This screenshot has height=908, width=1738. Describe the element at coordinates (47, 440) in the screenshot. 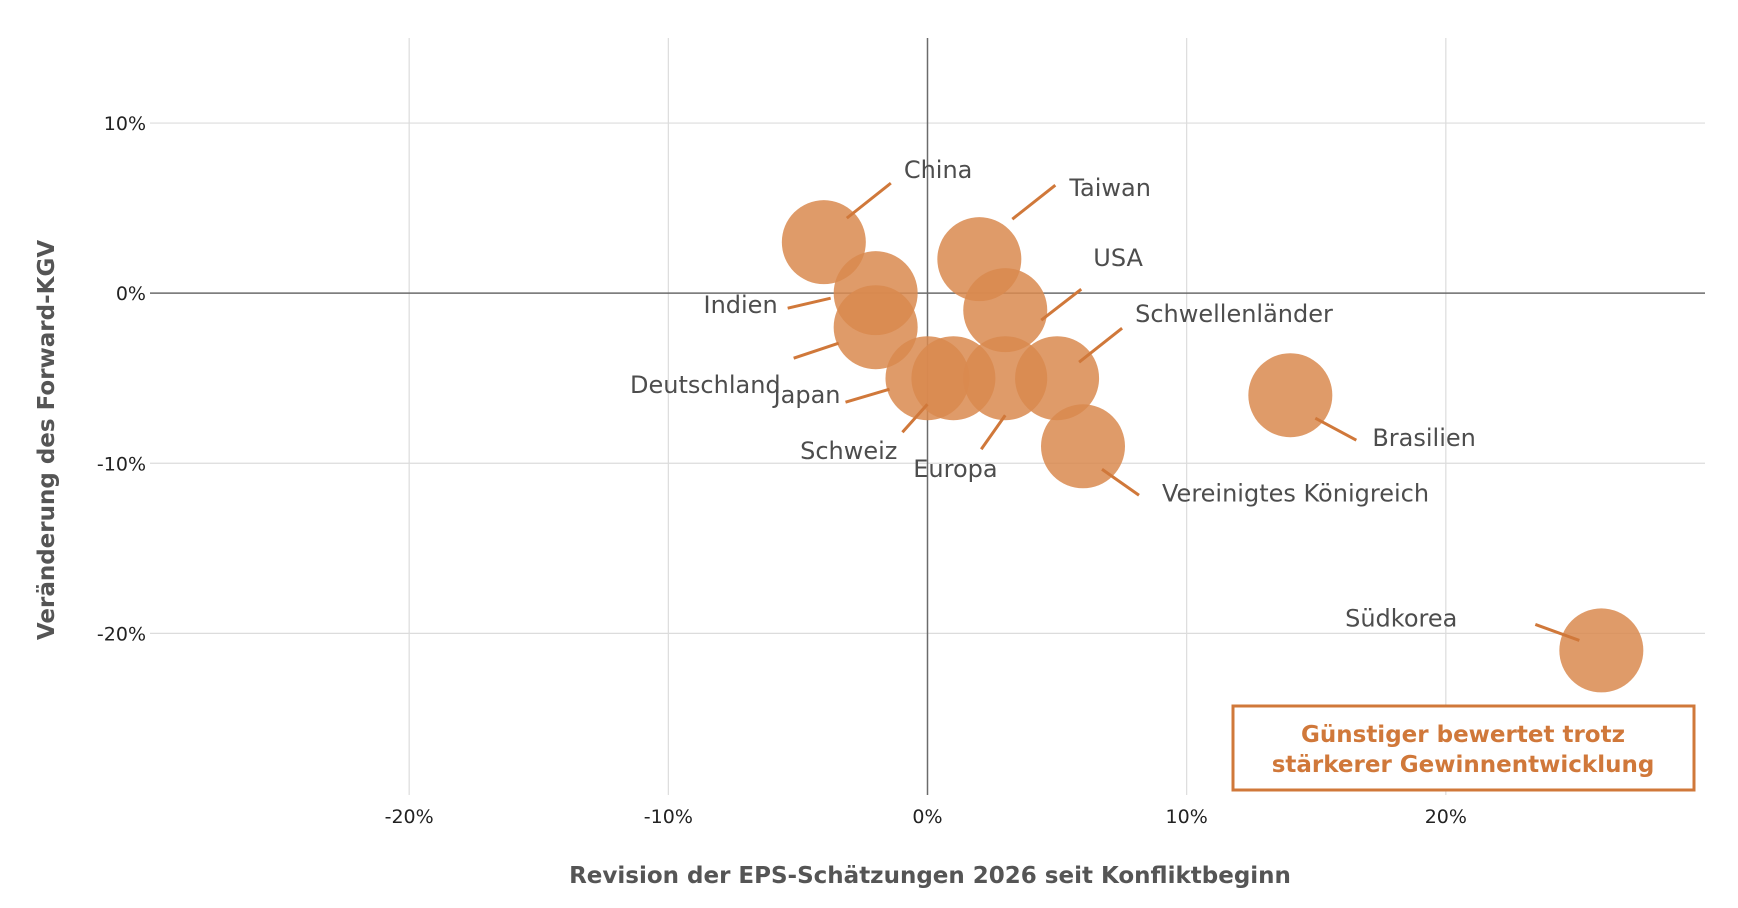

I see `y-axis-title: Veränderung des Forward-KGV` at that location.